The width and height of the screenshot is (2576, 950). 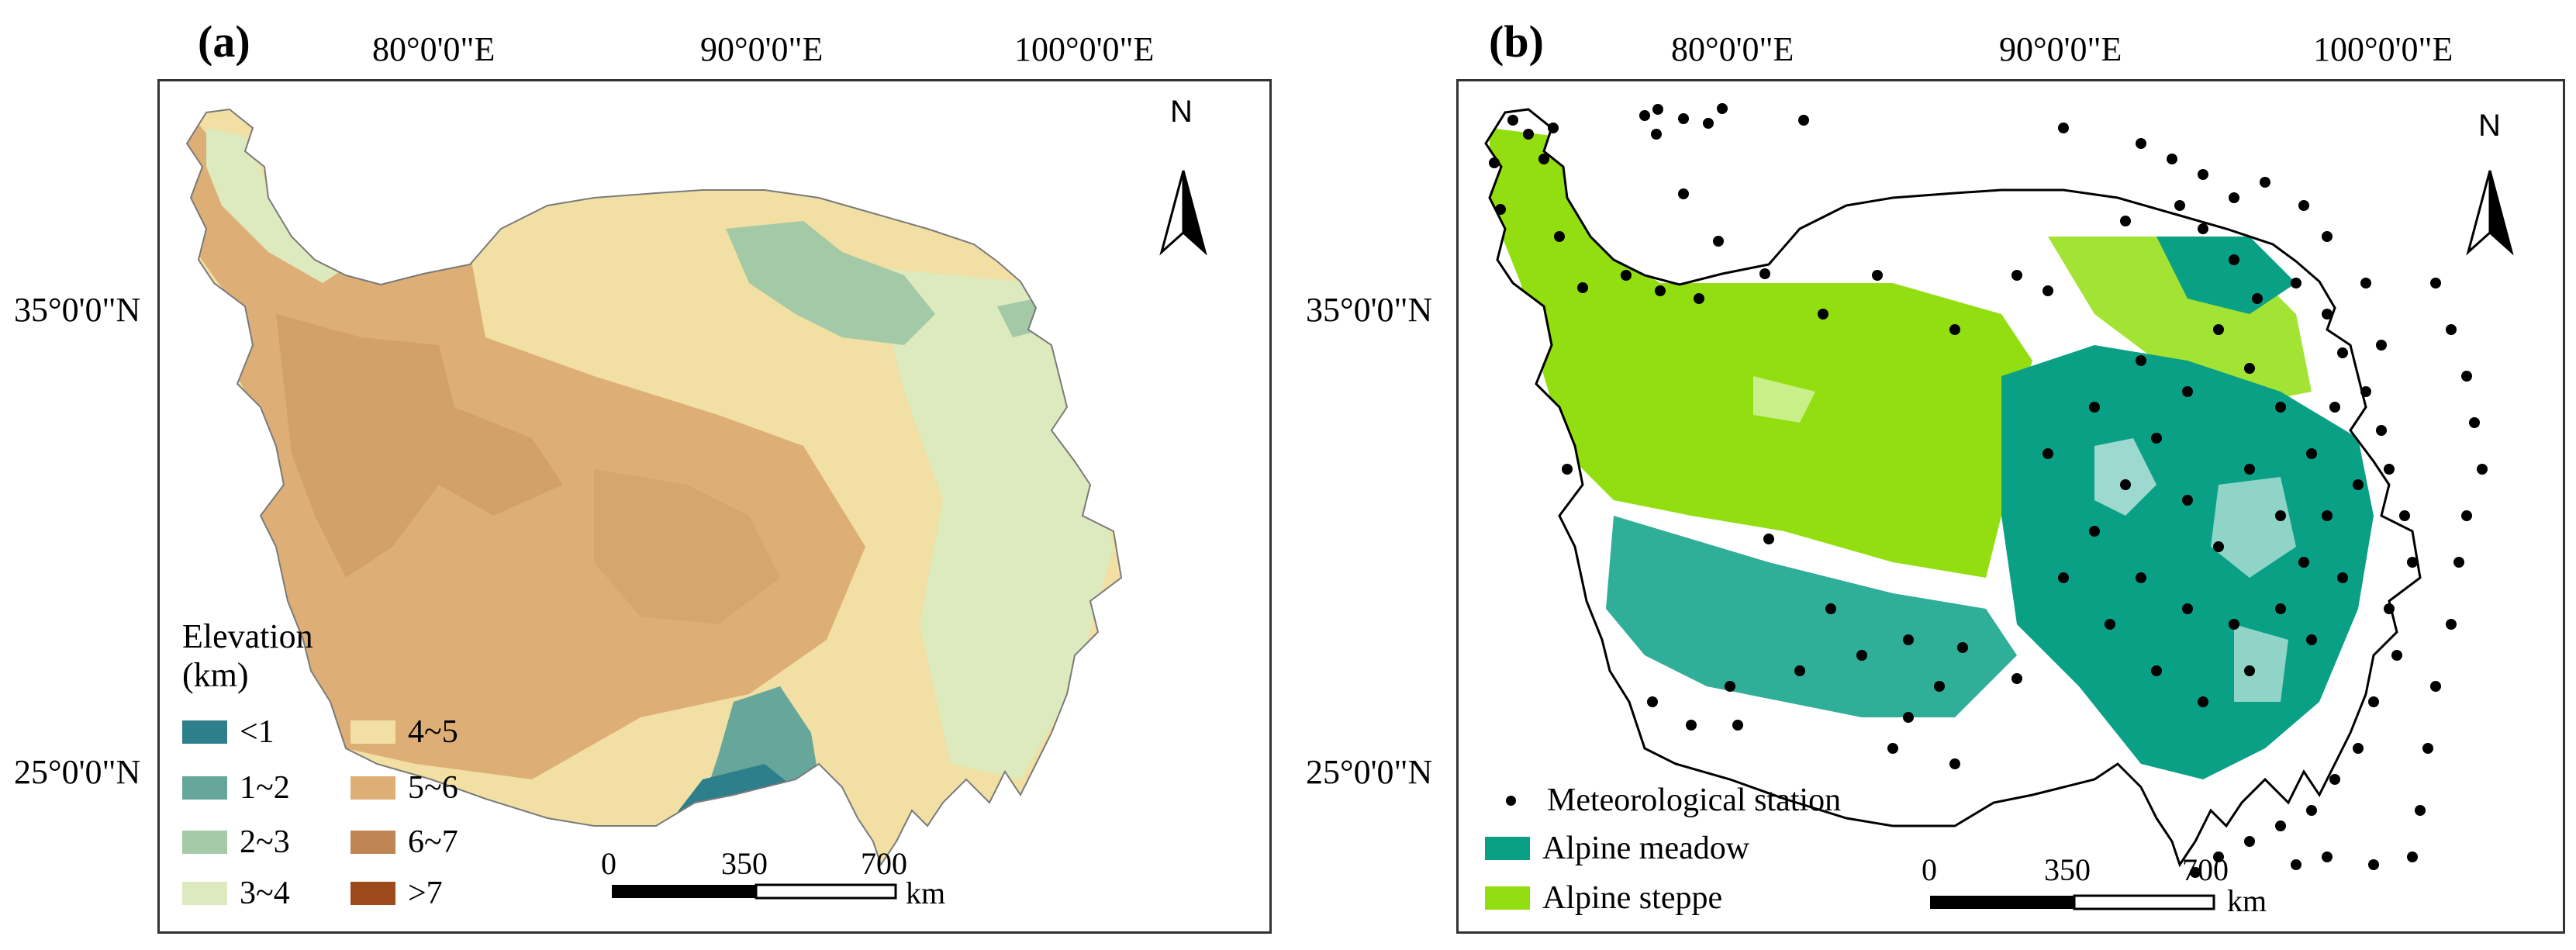 I want to click on legend-label: 1~2, so click(x=265, y=788).